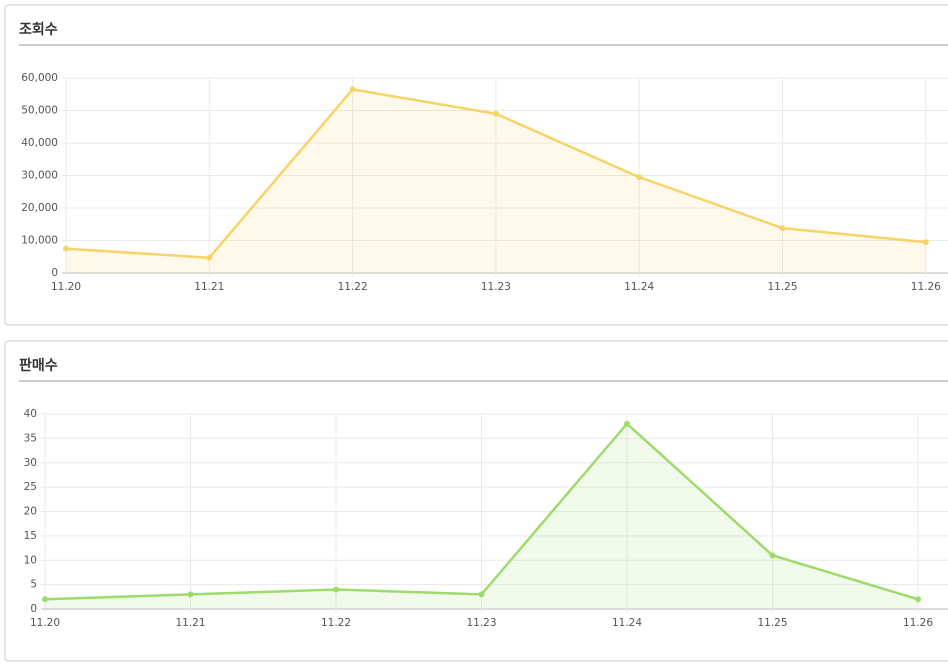  I want to click on y-tick-label: 40, so click(30, 414).